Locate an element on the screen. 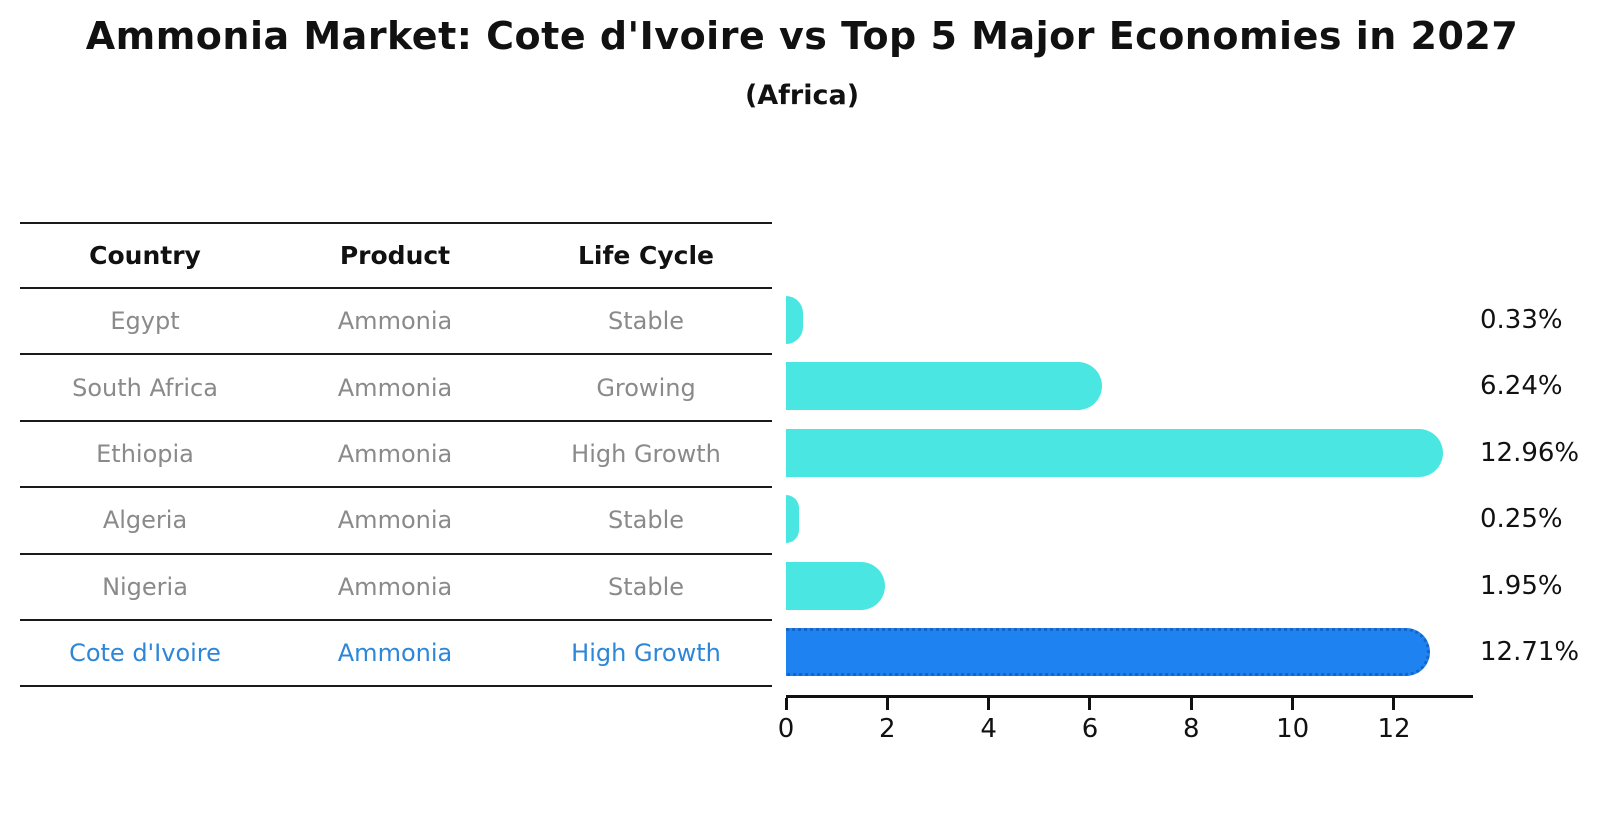 This screenshot has height=823, width=1604. tick-label: 2 is located at coordinates (887, 729).